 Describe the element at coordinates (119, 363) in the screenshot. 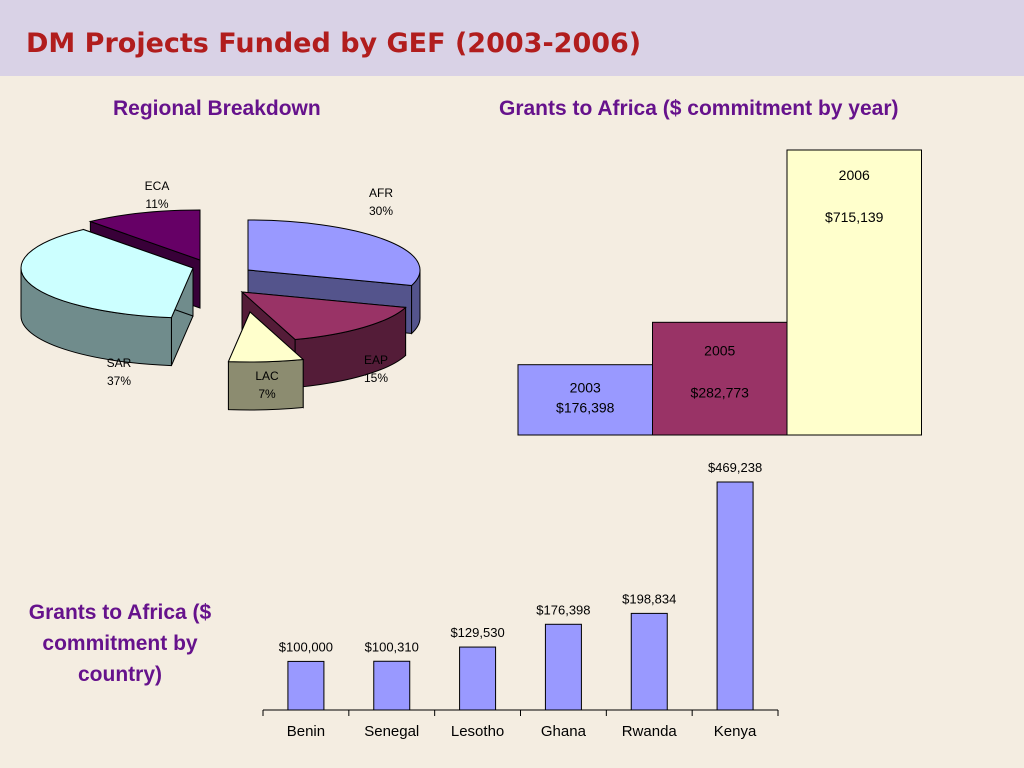

I see `pie-label-sar: SAR` at that location.